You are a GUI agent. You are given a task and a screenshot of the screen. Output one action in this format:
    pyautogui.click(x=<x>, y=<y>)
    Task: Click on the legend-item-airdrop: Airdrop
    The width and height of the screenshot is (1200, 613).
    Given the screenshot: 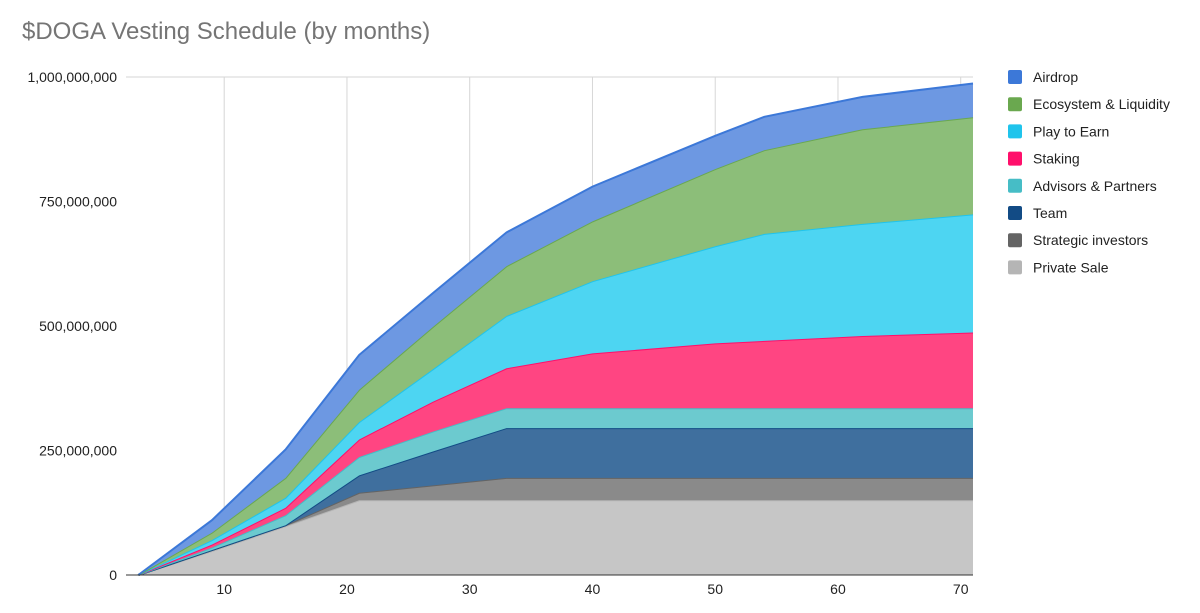 What is the action you would take?
    pyautogui.click(x=1043, y=77)
    